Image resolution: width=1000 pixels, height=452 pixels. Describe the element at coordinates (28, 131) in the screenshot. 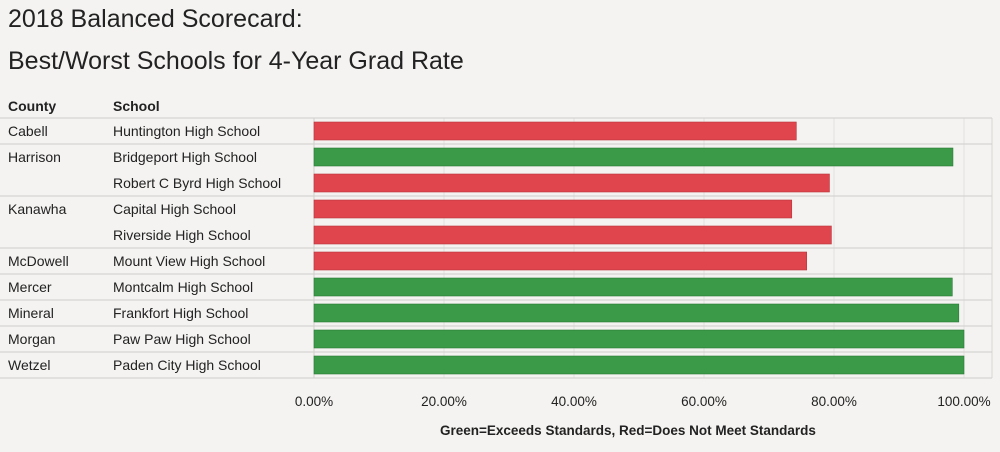

I see `county-label: Cabell` at that location.